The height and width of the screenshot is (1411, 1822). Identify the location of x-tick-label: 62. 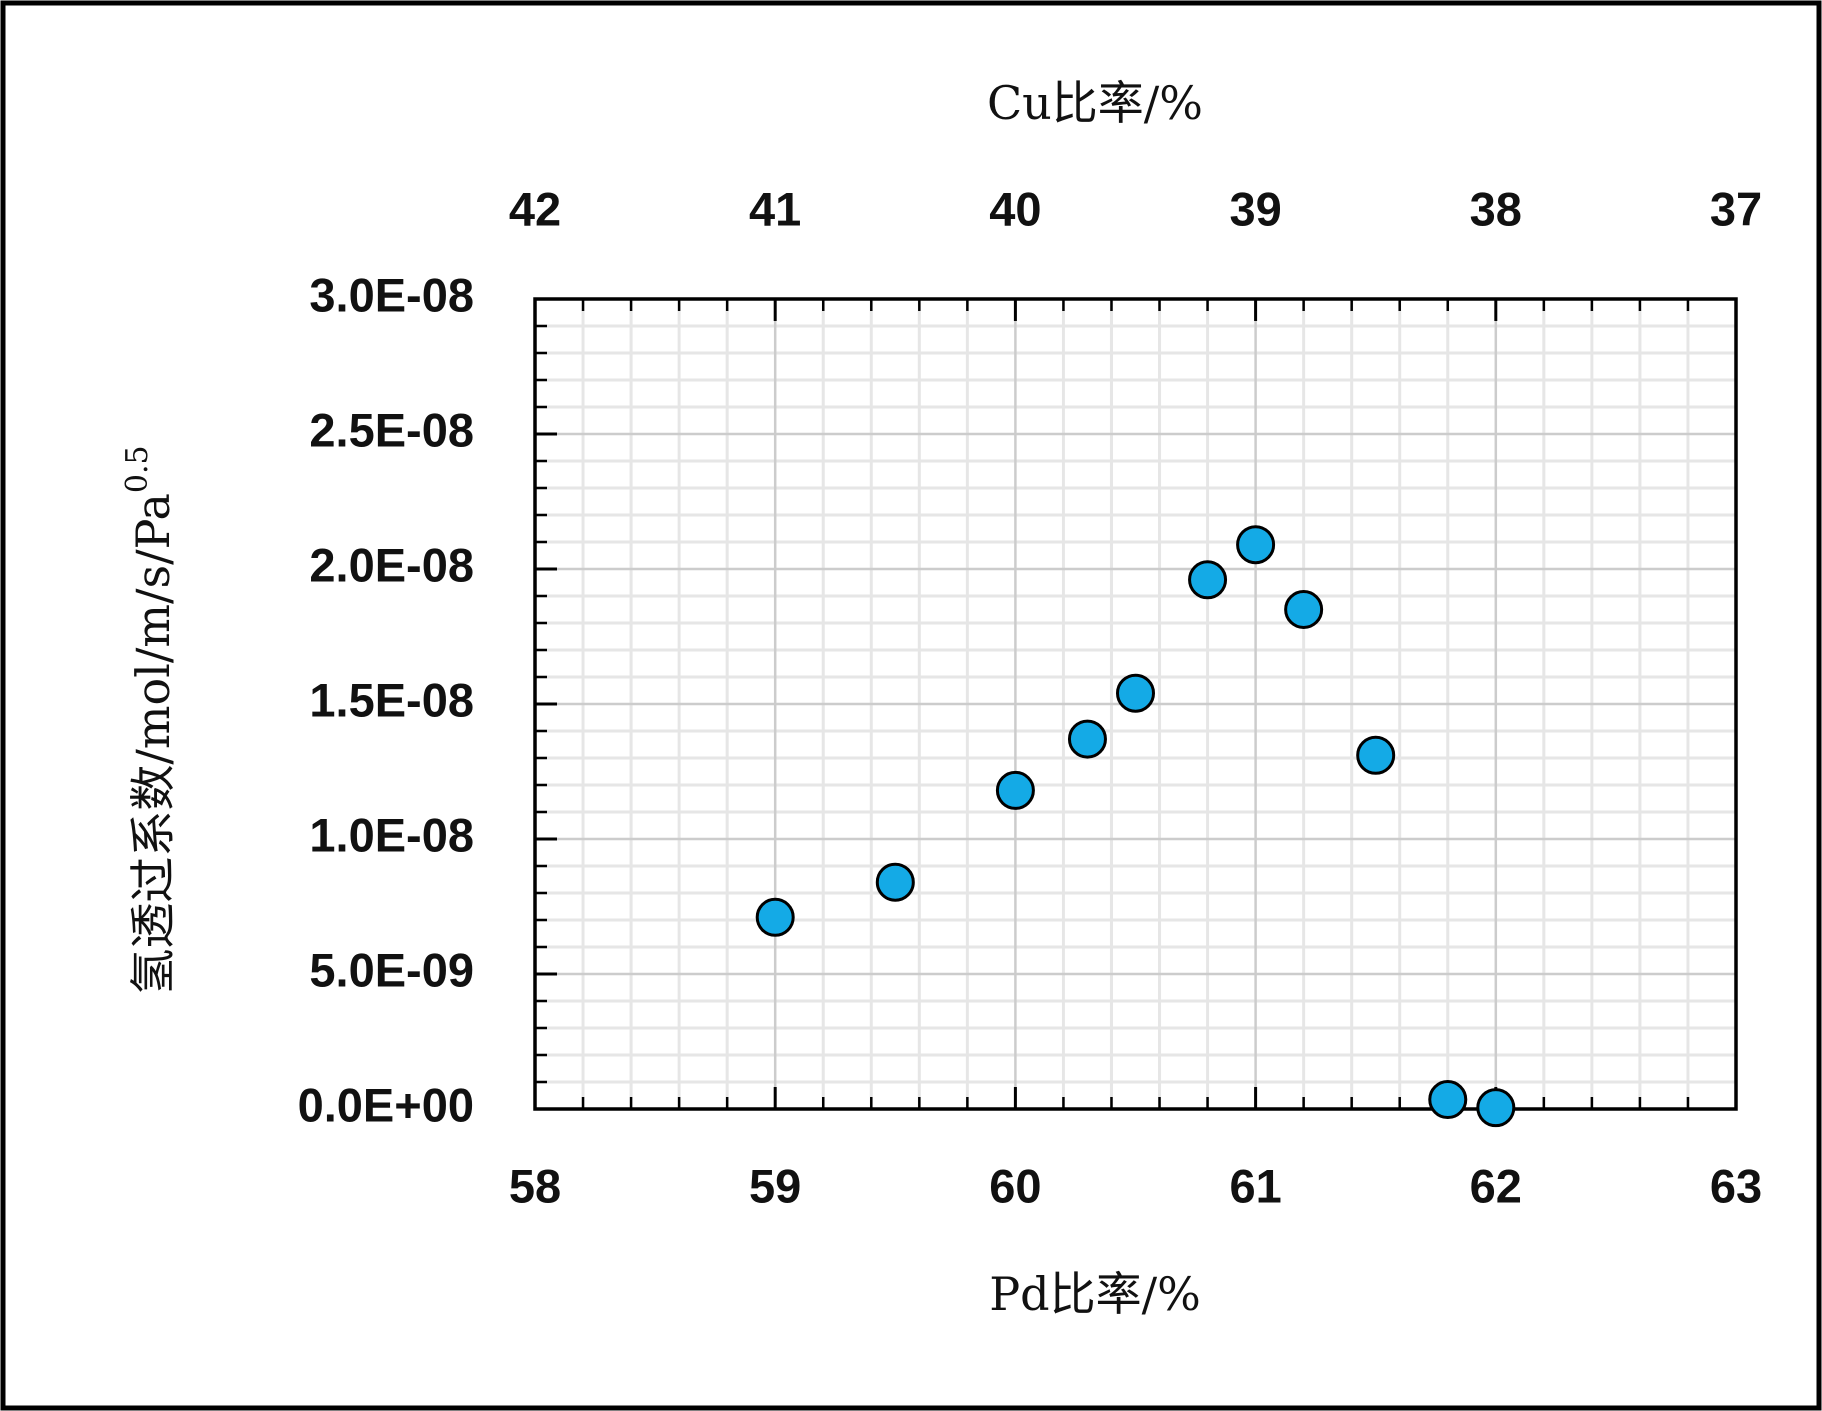
(1496, 1185).